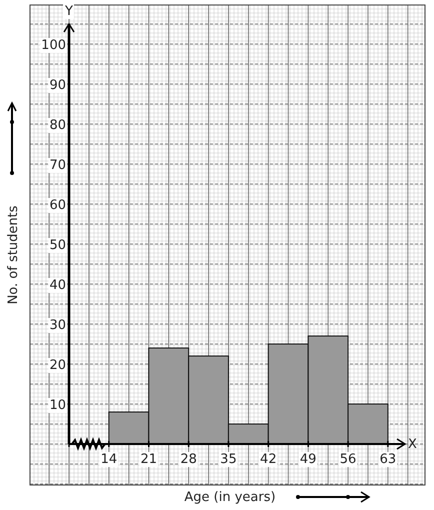  Describe the element at coordinates (148, 459) in the screenshot. I see `x-tick-label: 21` at that location.